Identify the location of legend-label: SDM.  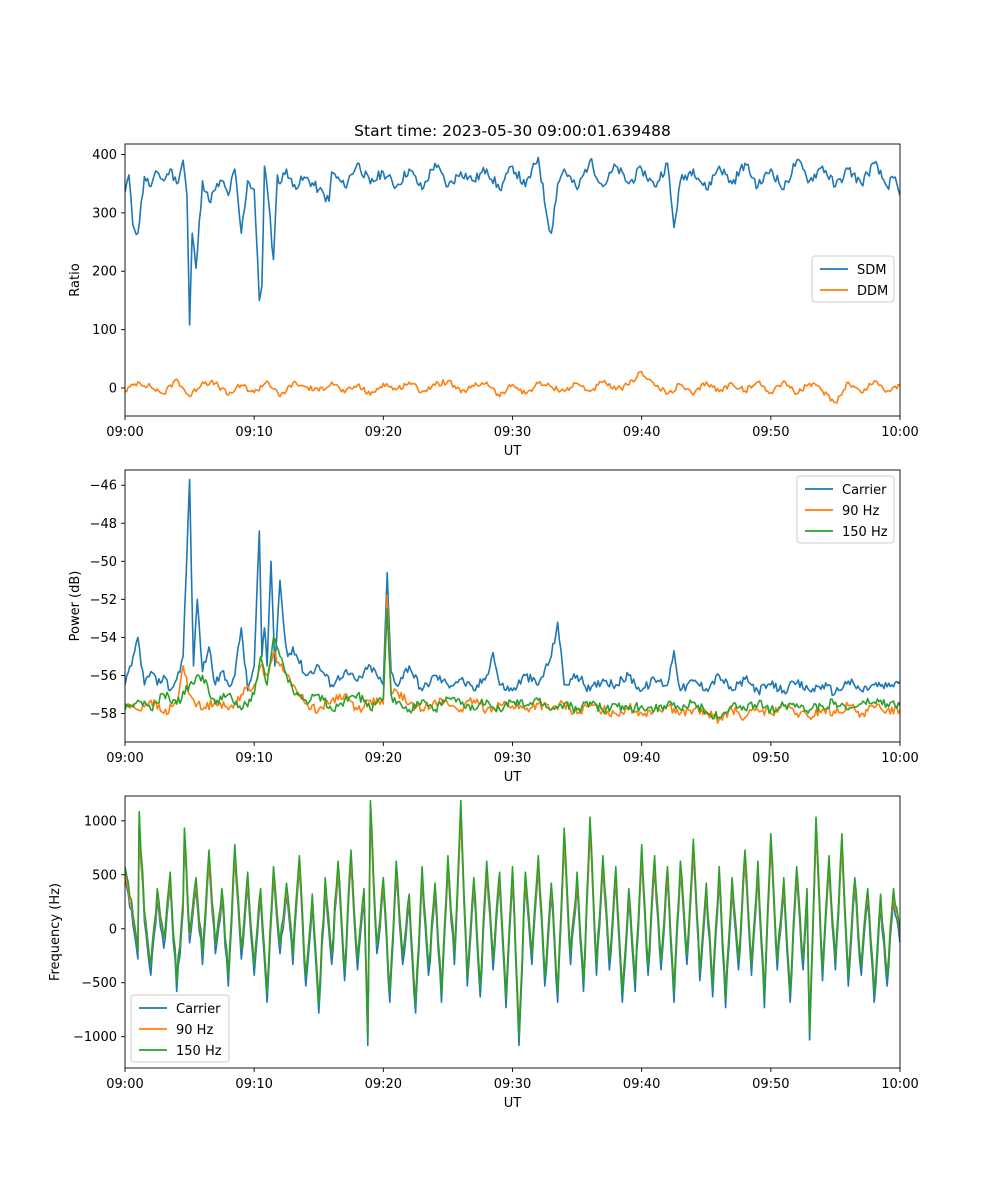
(871, 270).